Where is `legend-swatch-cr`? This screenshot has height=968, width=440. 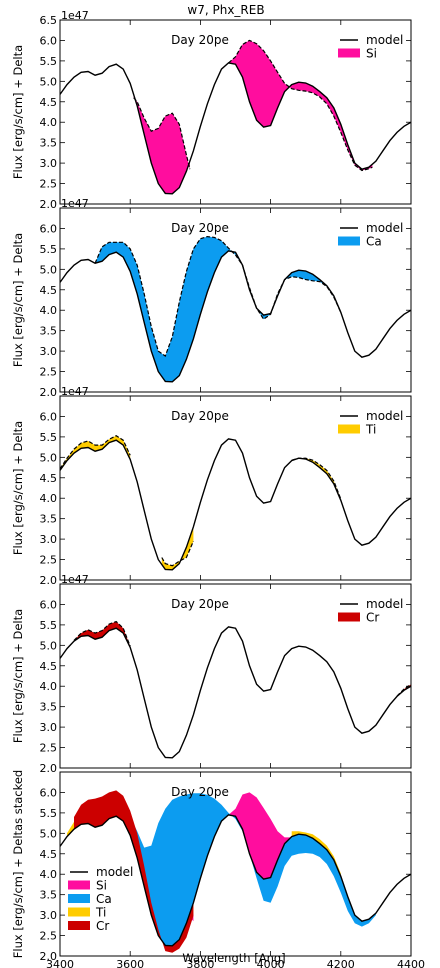 legend-swatch-cr is located at coordinates (349, 617).